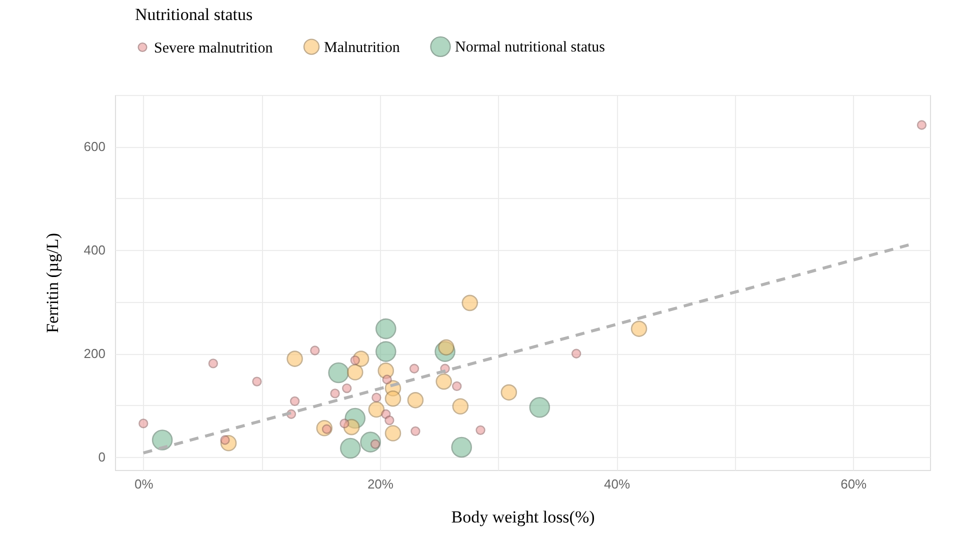 The image size is (955, 538). I want to click on y-tick-label: 0, so click(102, 457).